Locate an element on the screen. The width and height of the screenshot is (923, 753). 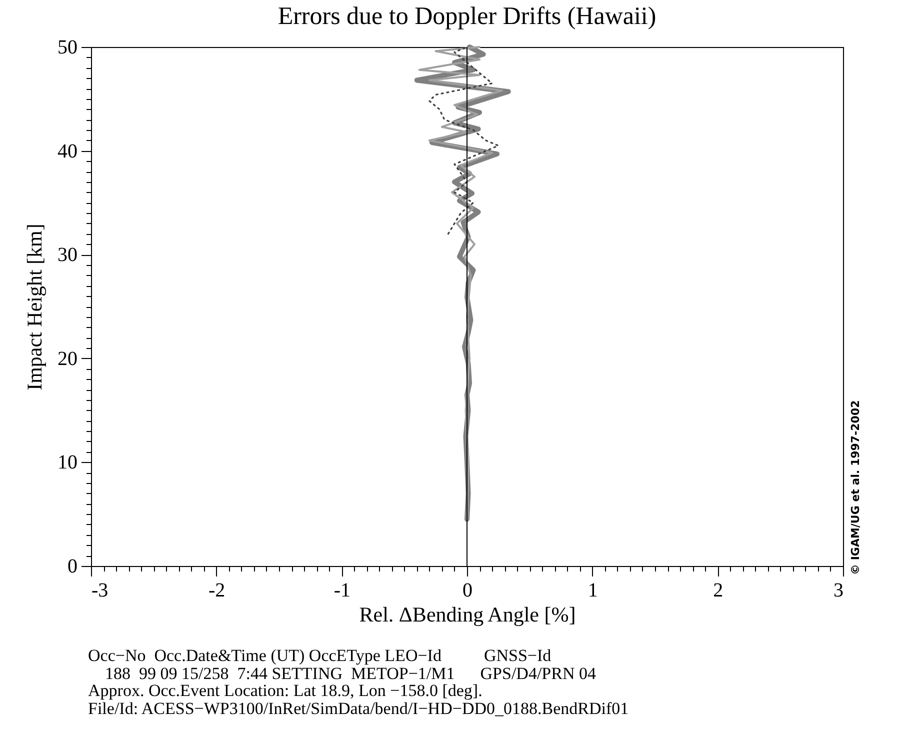
text: © IGAM/UG et al. 1997-2002 is located at coordinates (855, 487).